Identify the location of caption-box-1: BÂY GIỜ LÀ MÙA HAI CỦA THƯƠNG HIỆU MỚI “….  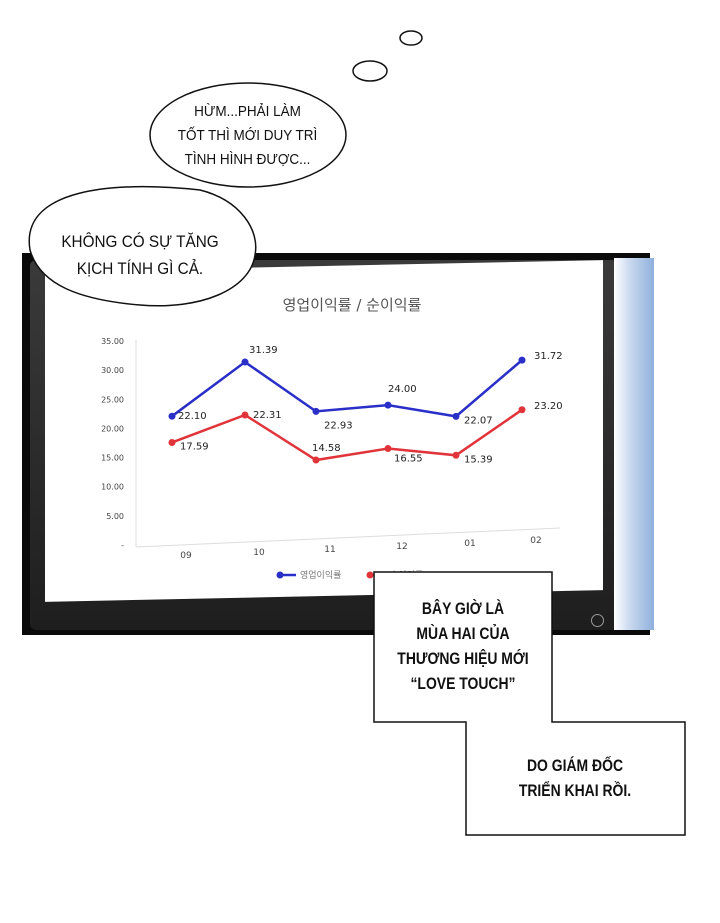
(463, 646).